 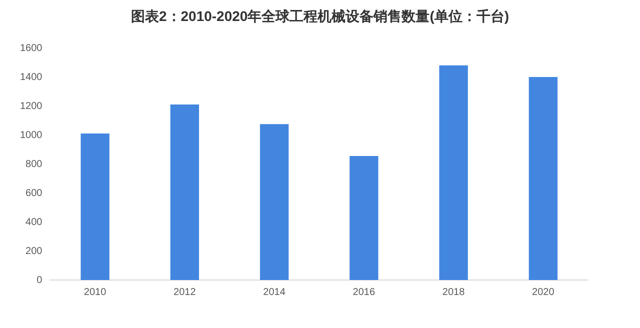 I want to click on x-tick-label: 2016, so click(x=364, y=292).